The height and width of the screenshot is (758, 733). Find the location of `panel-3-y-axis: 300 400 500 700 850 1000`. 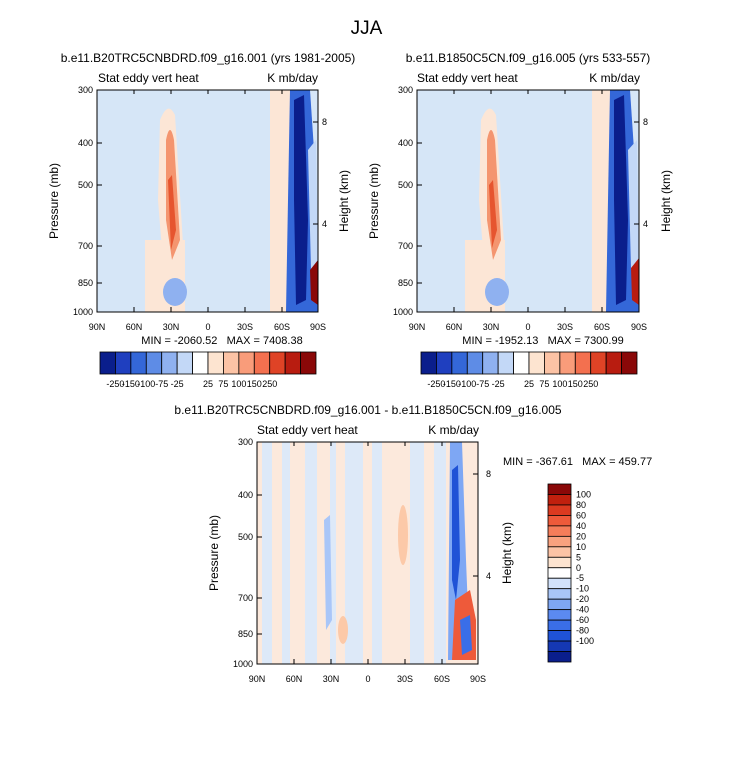

panel-3-y-axis: 300 400 500 700 850 1000 is located at coordinates (243, 553).